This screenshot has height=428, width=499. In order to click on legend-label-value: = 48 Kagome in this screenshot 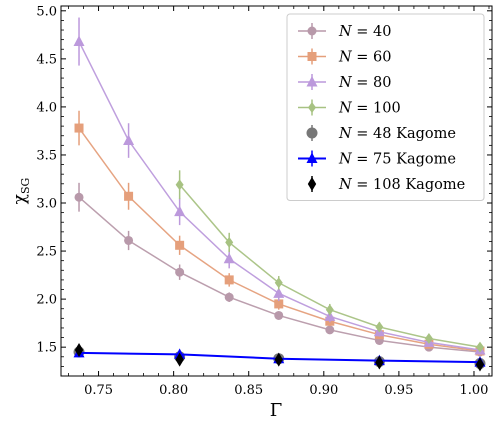, I will do `click(404, 134)`.